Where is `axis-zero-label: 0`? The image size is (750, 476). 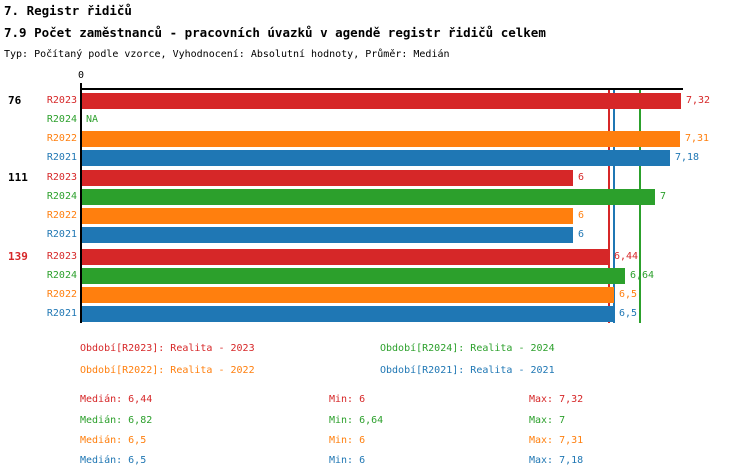 axis-zero-label: 0 is located at coordinates (81, 75).